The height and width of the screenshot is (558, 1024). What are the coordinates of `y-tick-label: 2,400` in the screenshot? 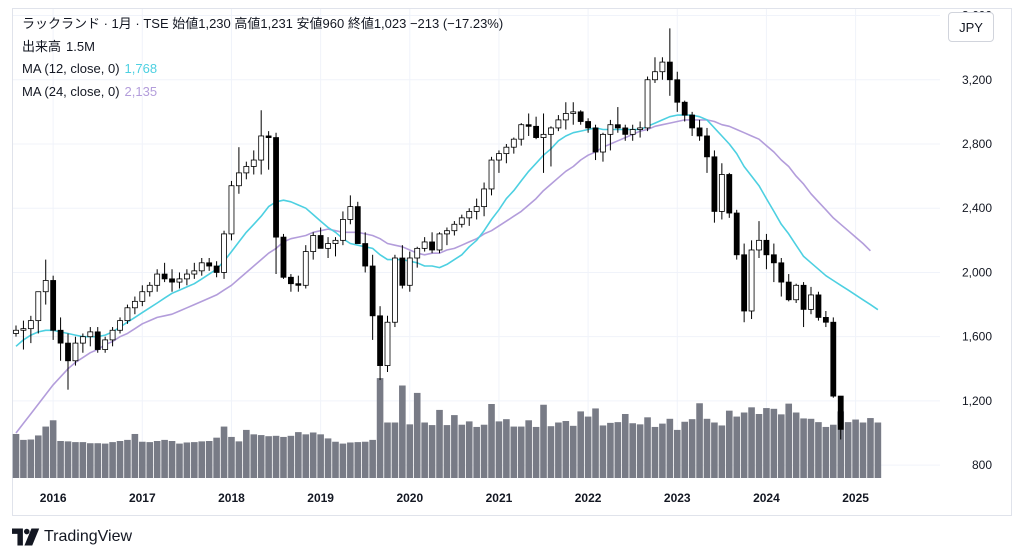 It's located at (977, 208).